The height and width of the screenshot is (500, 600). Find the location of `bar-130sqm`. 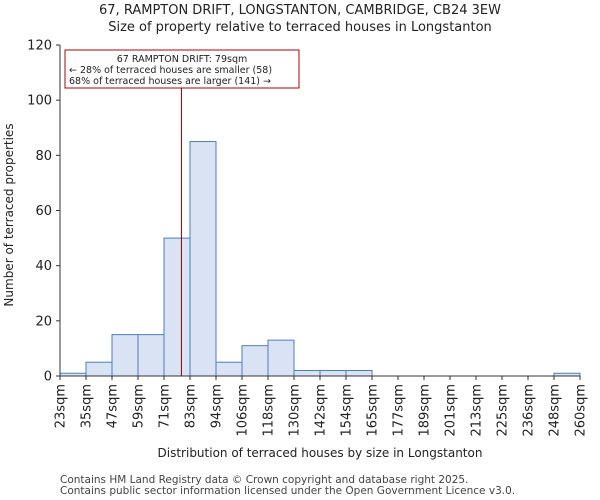

bar-130sqm is located at coordinates (307, 373).